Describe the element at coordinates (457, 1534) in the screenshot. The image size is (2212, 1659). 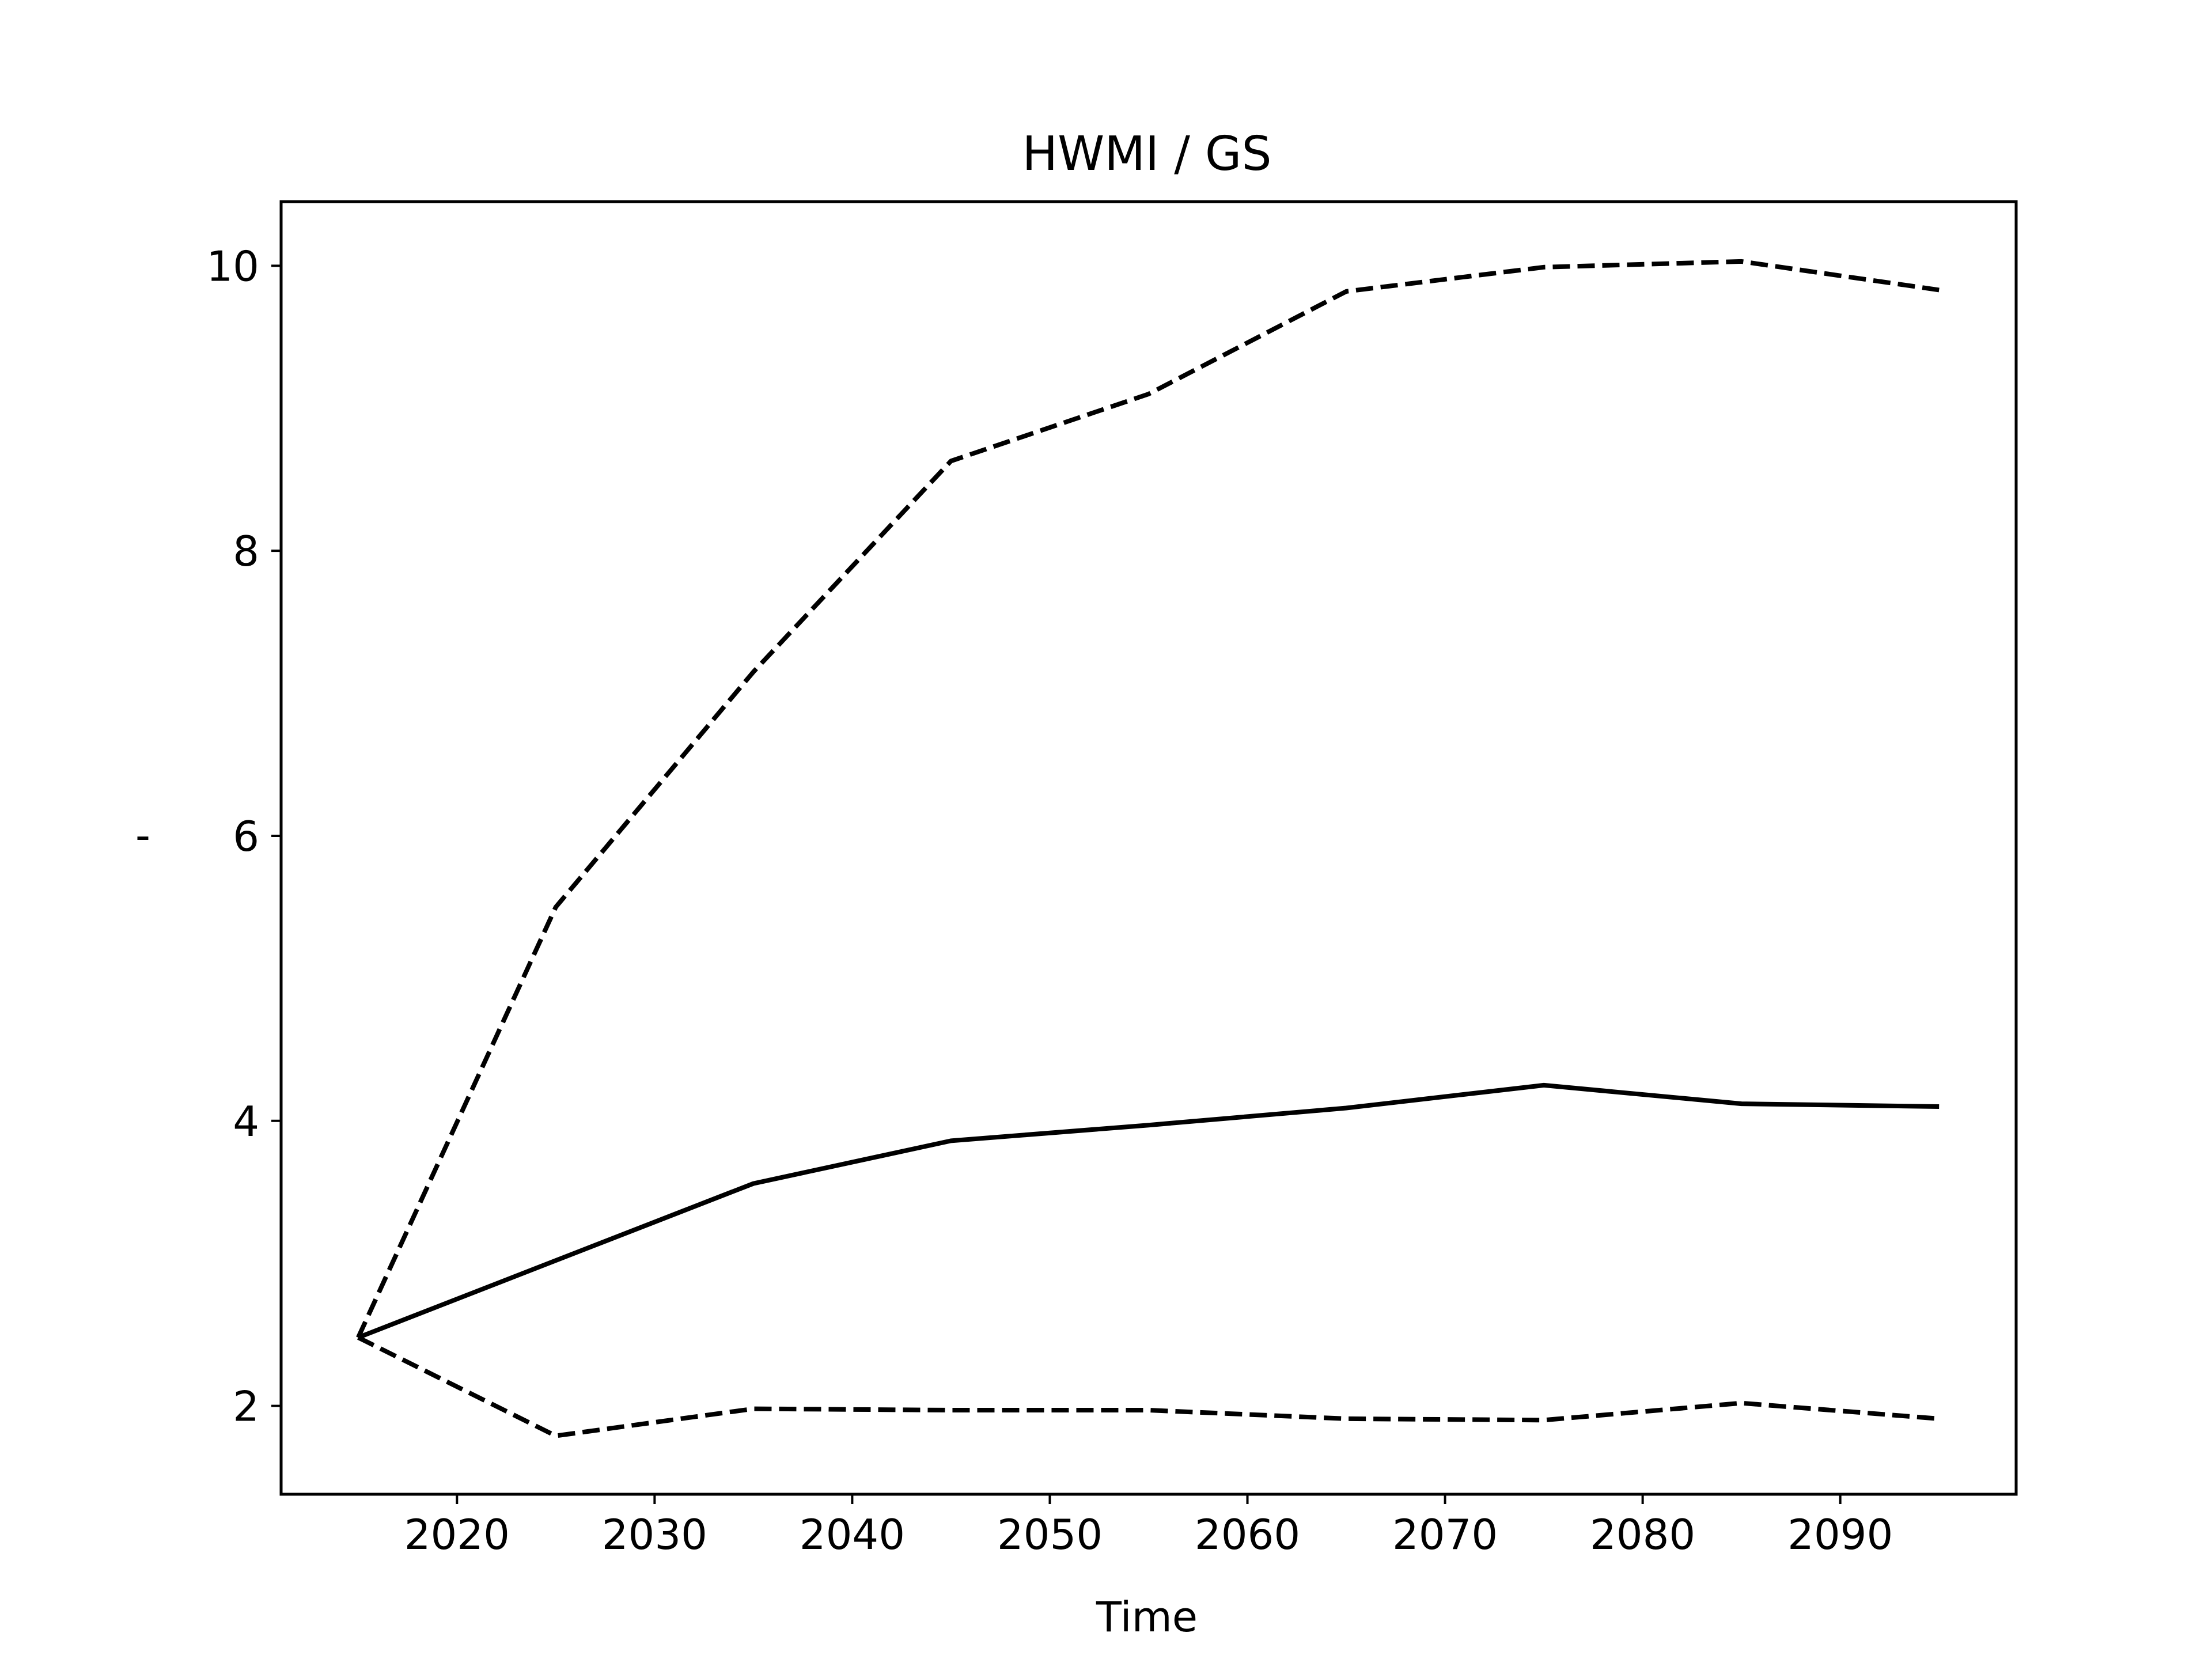
I see `x-tick-label: 2020` at that location.